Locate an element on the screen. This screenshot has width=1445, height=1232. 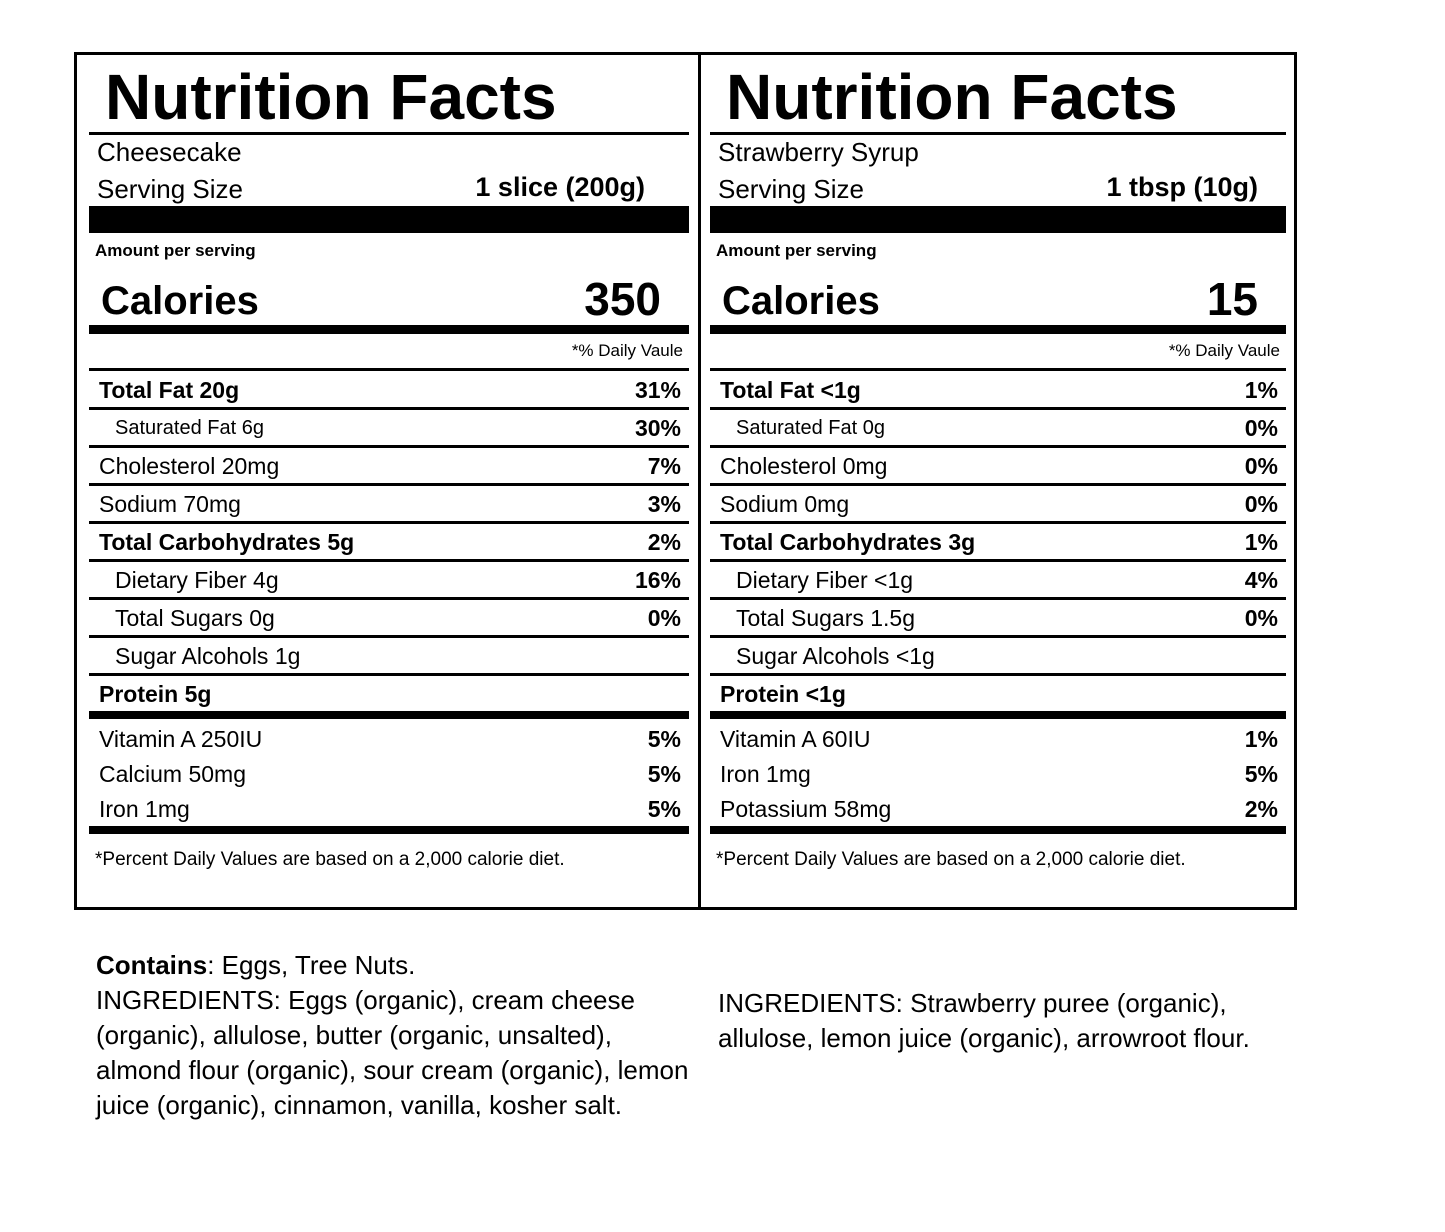
serving-size-value: 1 slice (200g) is located at coordinates (560, 187).